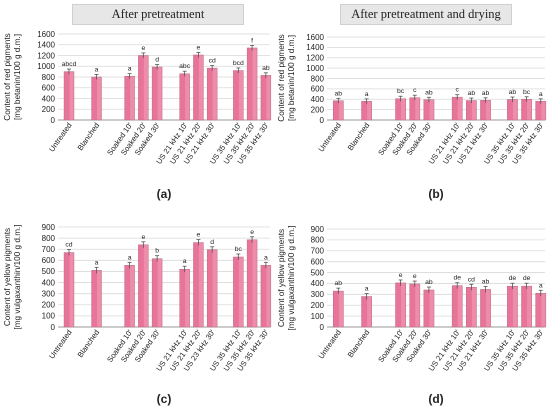  What do you see at coordinates (185, 66) in the screenshot?
I see `significance-letter: abc` at bounding box center [185, 66].